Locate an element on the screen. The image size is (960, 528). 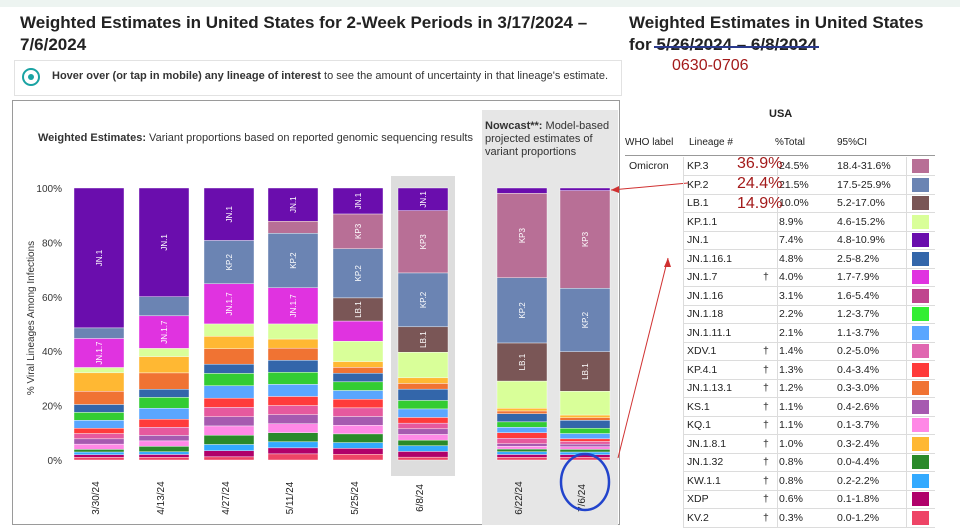
table-row: JN.1.11.1 2.1% 1.1-3.7% is located at coordinates (792, 333).